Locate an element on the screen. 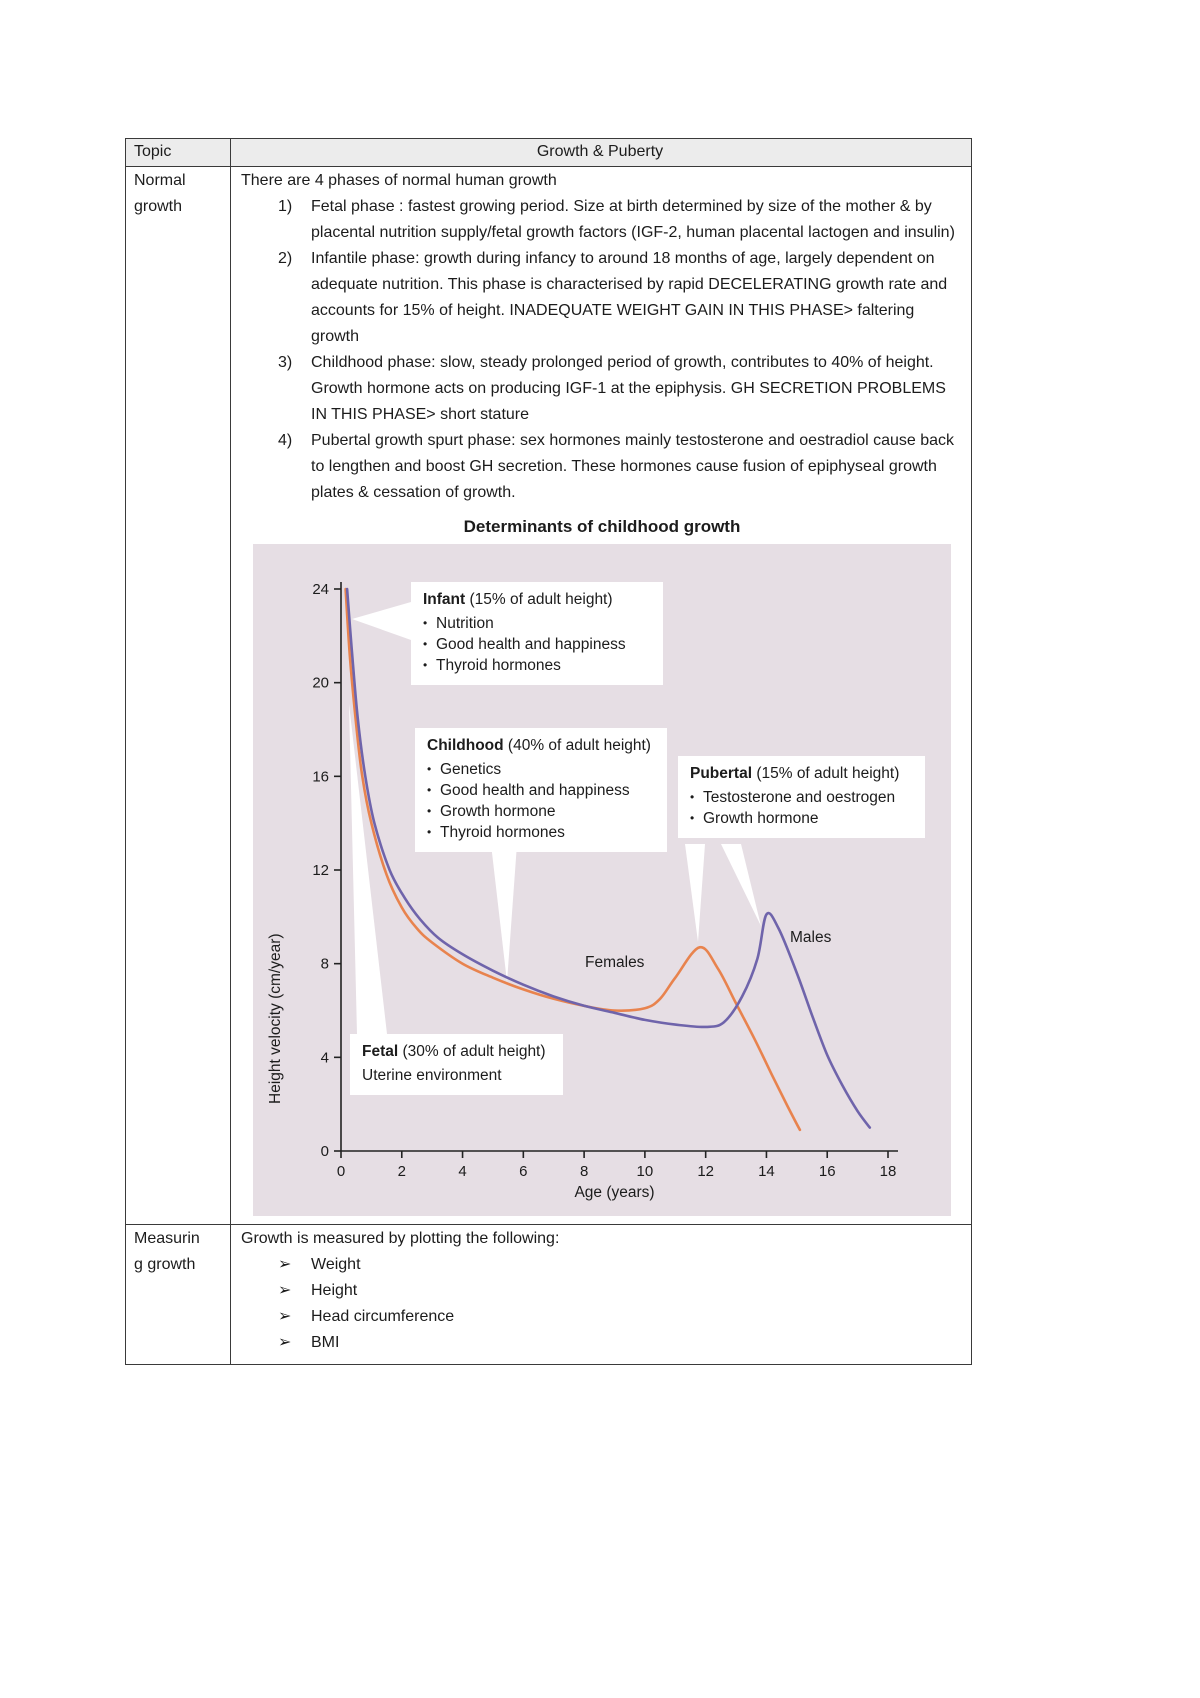 The width and height of the screenshot is (1200, 1698). table-header-row: Topic Growth & Puberty is located at coordinates (548, 152).